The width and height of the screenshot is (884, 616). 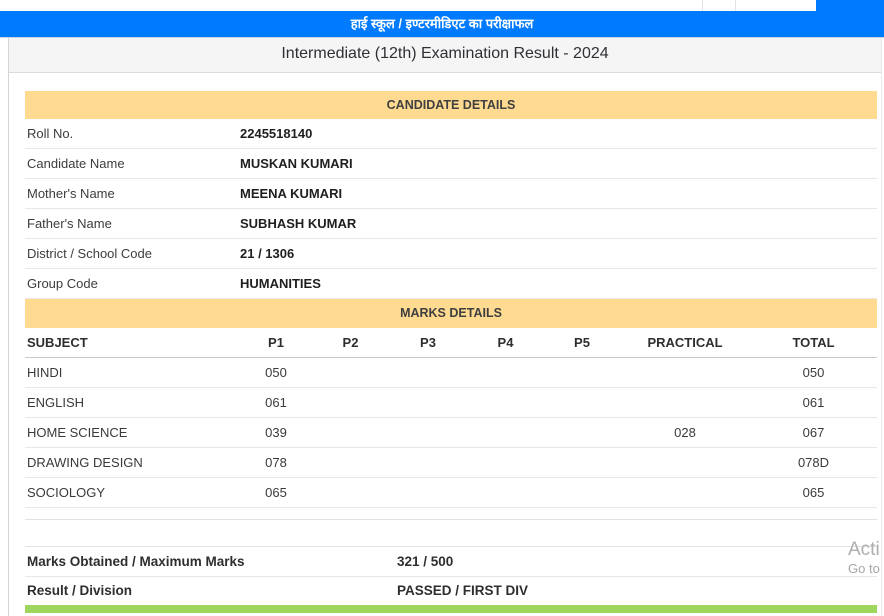 What do you see at coordinates (57, 342) in the screenshot?
I see `col-subject: SUBJECT` at bounding box center [57, 342].